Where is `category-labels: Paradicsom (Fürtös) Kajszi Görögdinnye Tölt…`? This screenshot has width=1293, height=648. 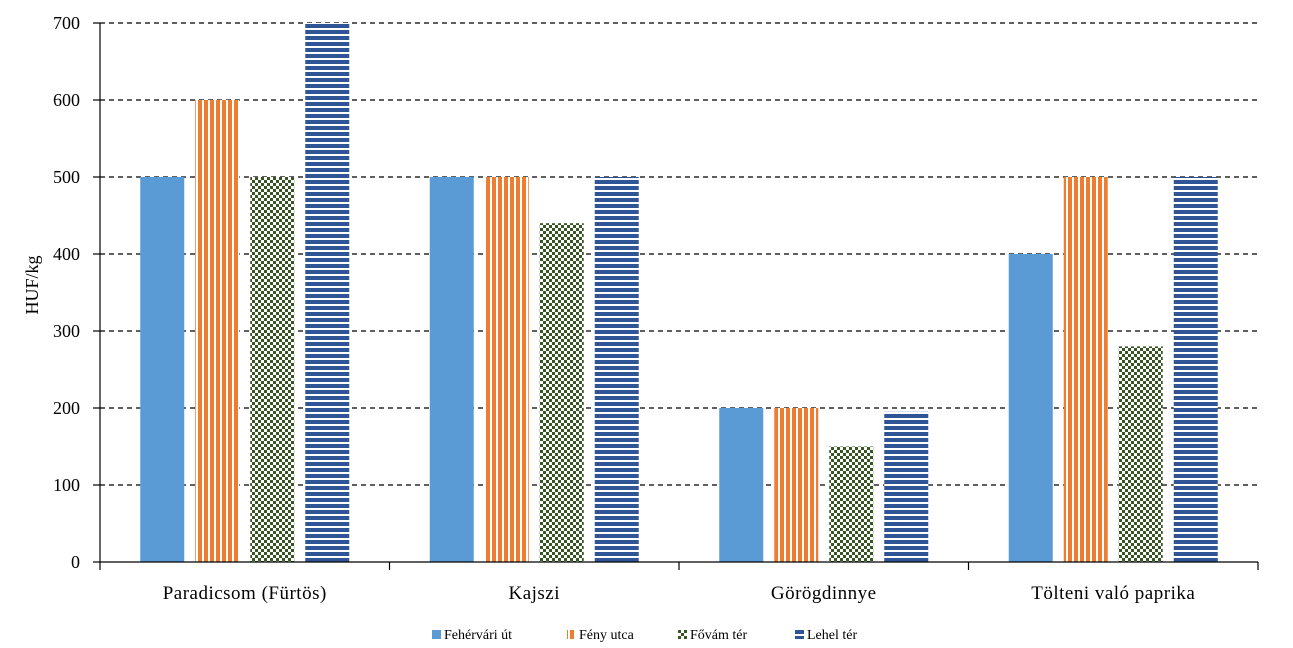
category-labels: Paradicsom (Fürtös) Kajszi Görögdinnye Tölt… is located at coordinates (679, 593).